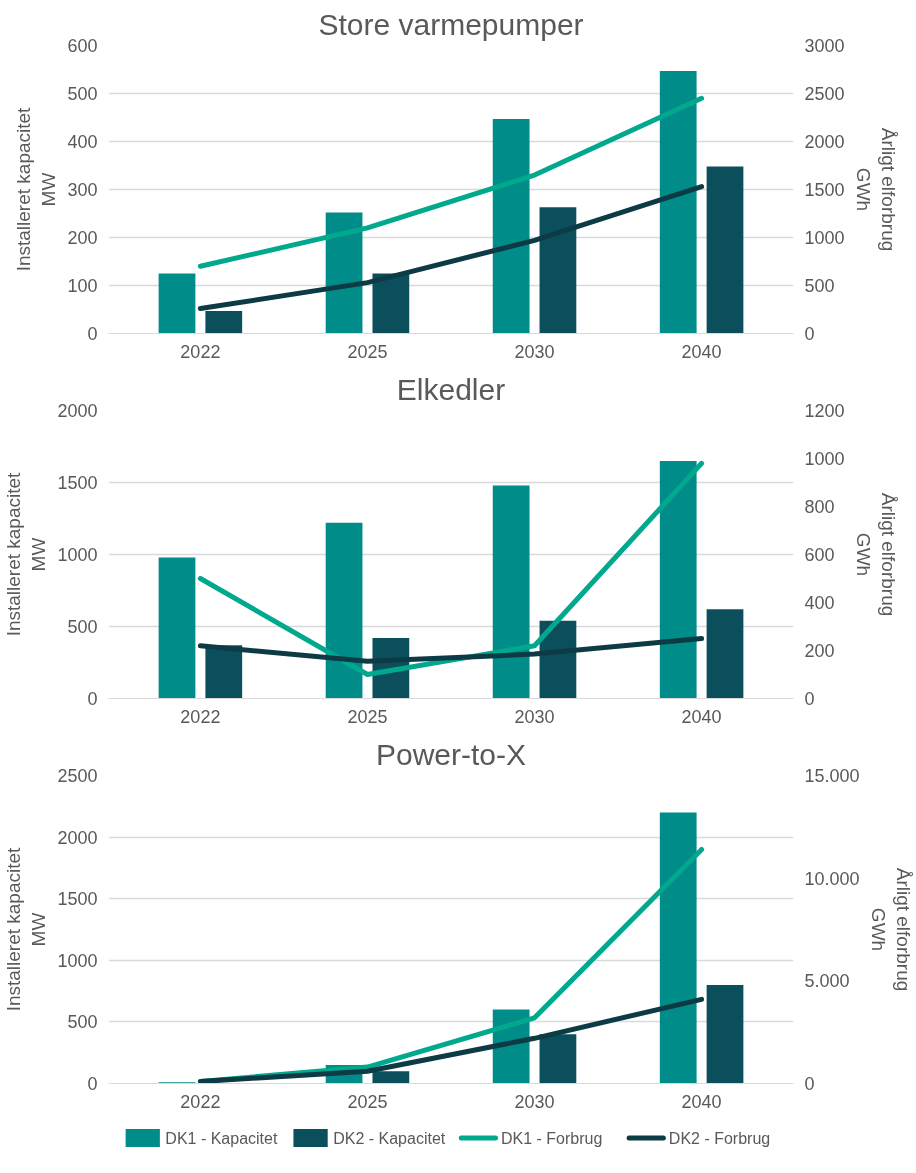 The height and width of the screenshot is (1173, 916). Describe the element at coordinates (221, 1138) in the screenshot. I see `legend-label: DK1 - Kapacitet` at that location.